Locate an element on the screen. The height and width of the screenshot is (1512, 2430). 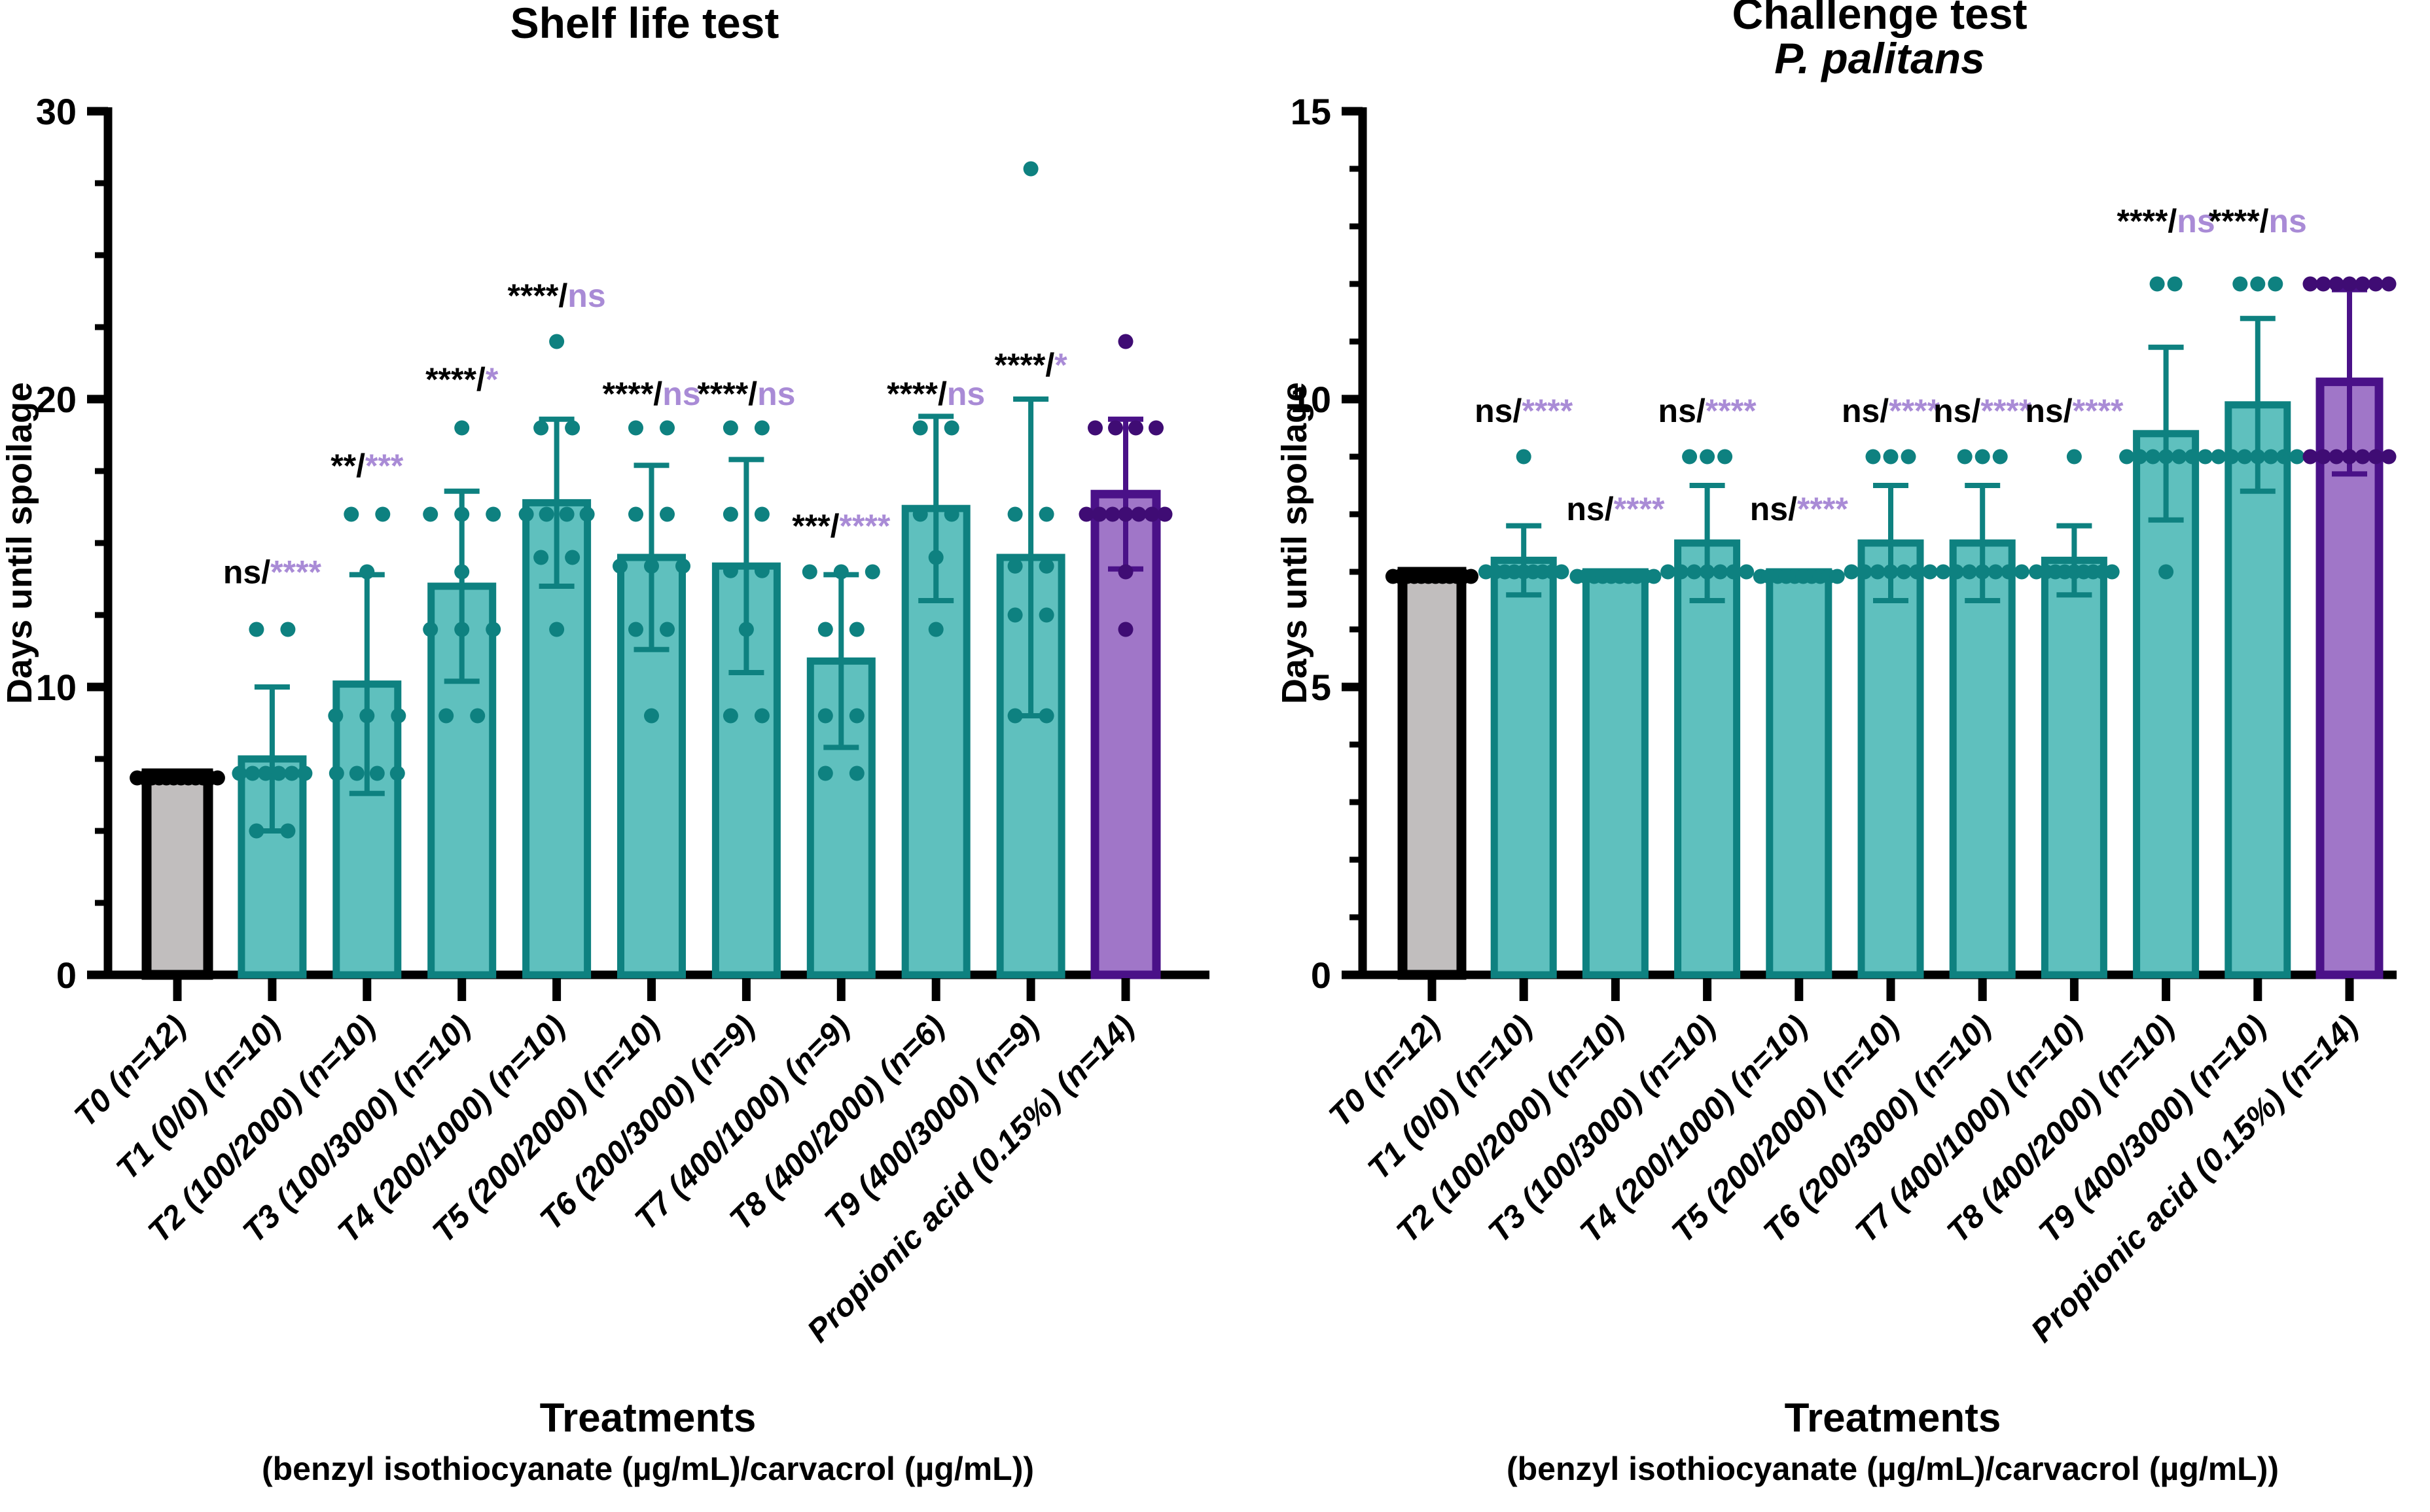
bar is located at coordinates (177, 874).